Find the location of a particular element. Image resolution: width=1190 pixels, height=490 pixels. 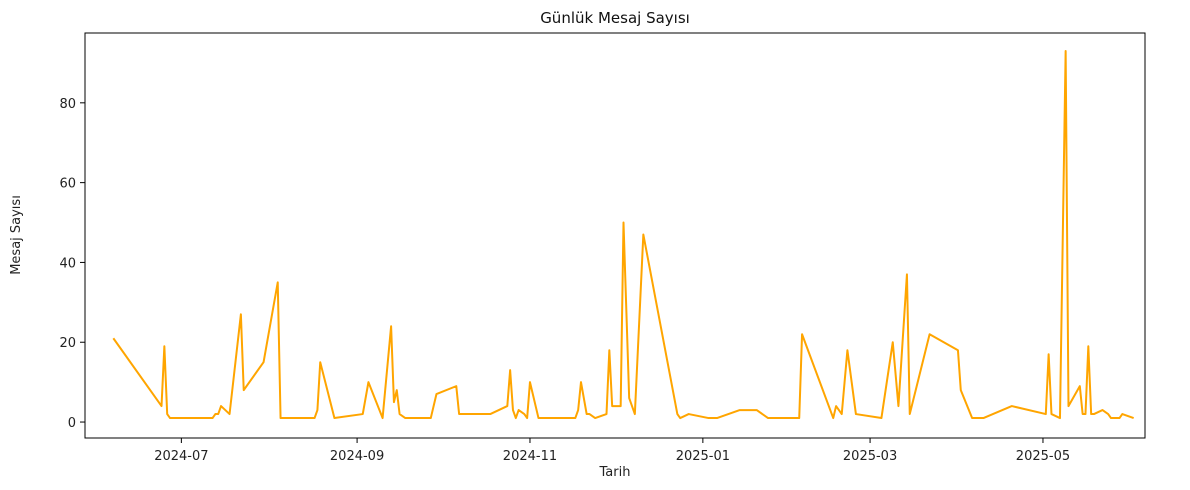

x-tick-label: 2025-01 is located at coordinates (703, 456).